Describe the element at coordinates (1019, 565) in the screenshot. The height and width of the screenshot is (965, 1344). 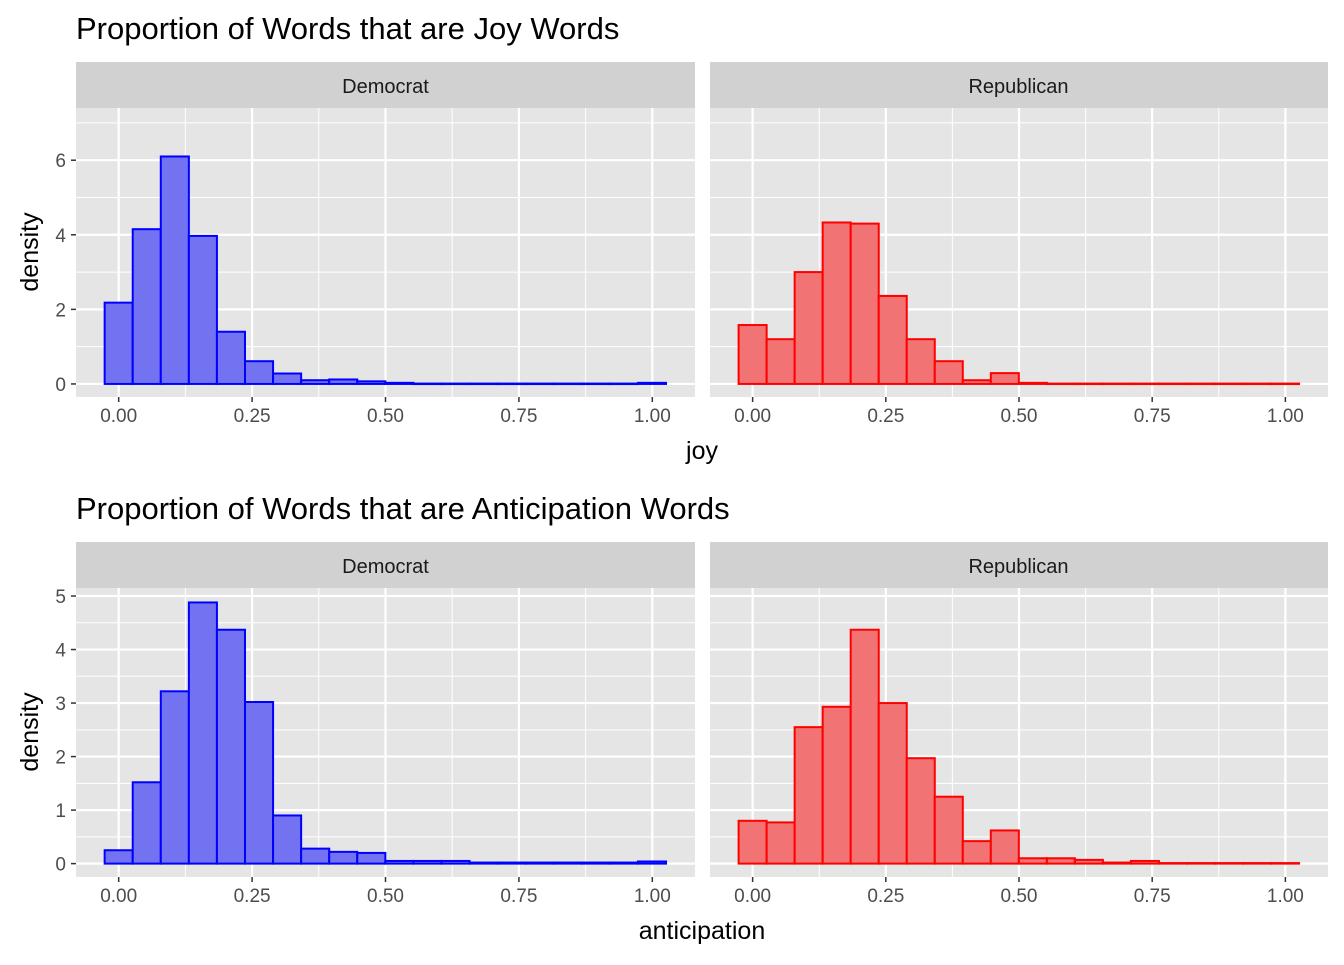
I see `anticipation-republican-strip` at that location.